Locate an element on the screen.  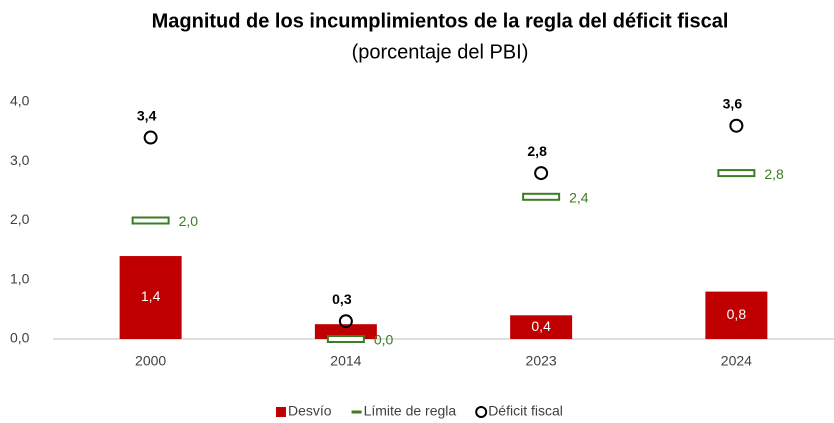
bar-label: 0,8 is located at coordinates (737, 314).